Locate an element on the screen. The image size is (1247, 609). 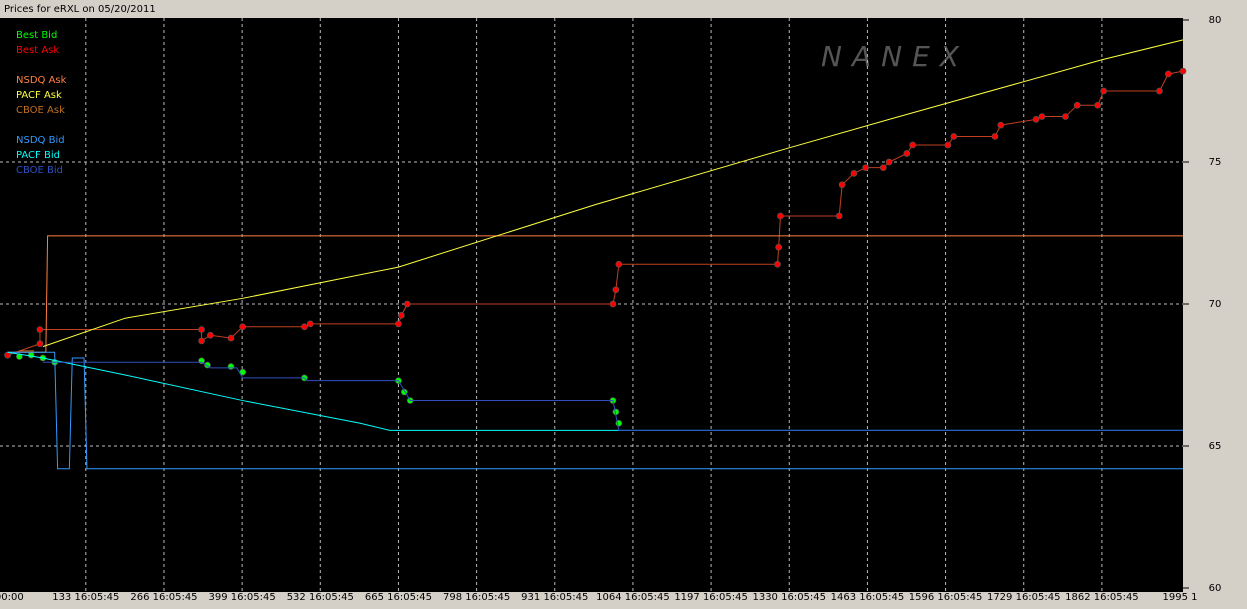
y-tick-label: 80 is located at coordinates (1215, 20).